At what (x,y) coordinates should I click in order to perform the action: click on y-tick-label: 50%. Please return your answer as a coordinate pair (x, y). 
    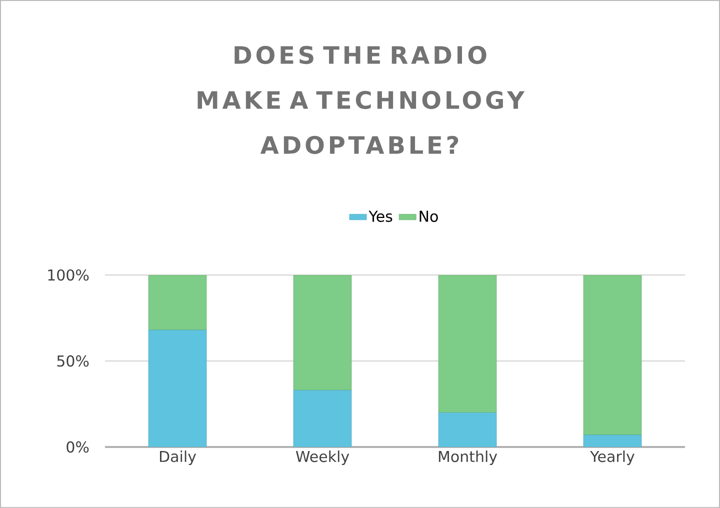
    Looking at the image, I should click on (73, 361).